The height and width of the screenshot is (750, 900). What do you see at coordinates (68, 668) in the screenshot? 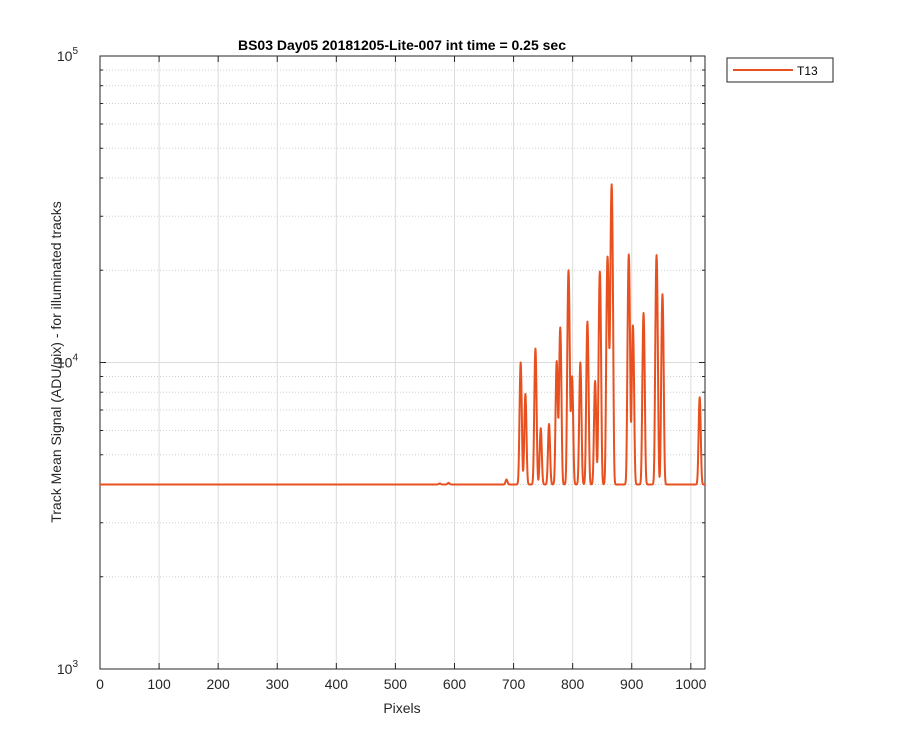
I see `y-tick-label: 10³` at bounding box center [68, 668].